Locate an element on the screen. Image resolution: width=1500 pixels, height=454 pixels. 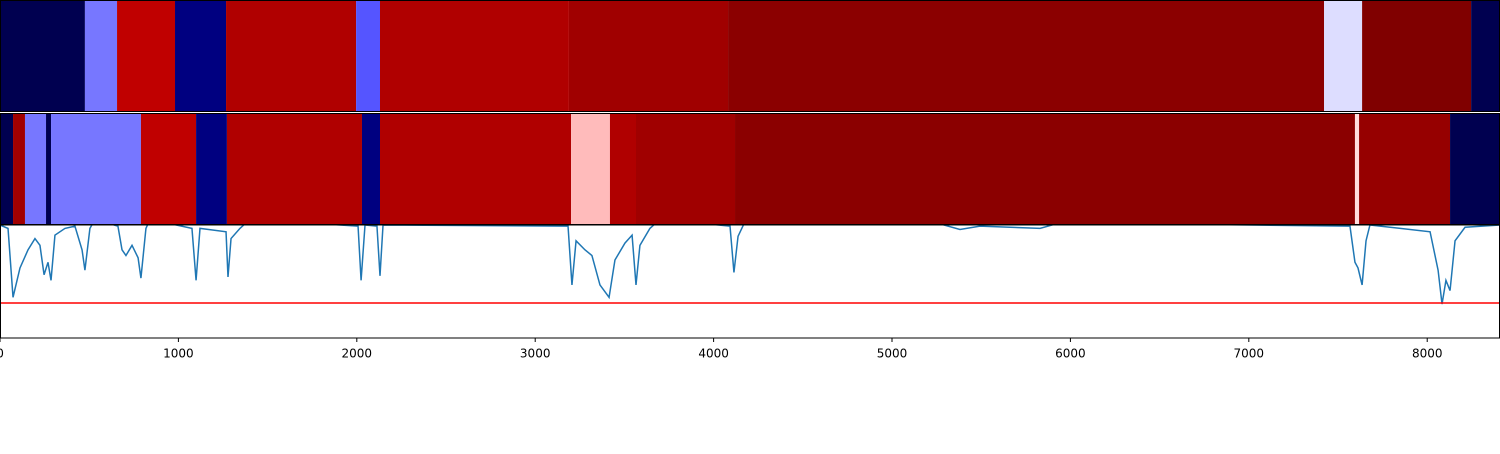
x-tick-label: 7000 is located at coordinates (1249, 354).